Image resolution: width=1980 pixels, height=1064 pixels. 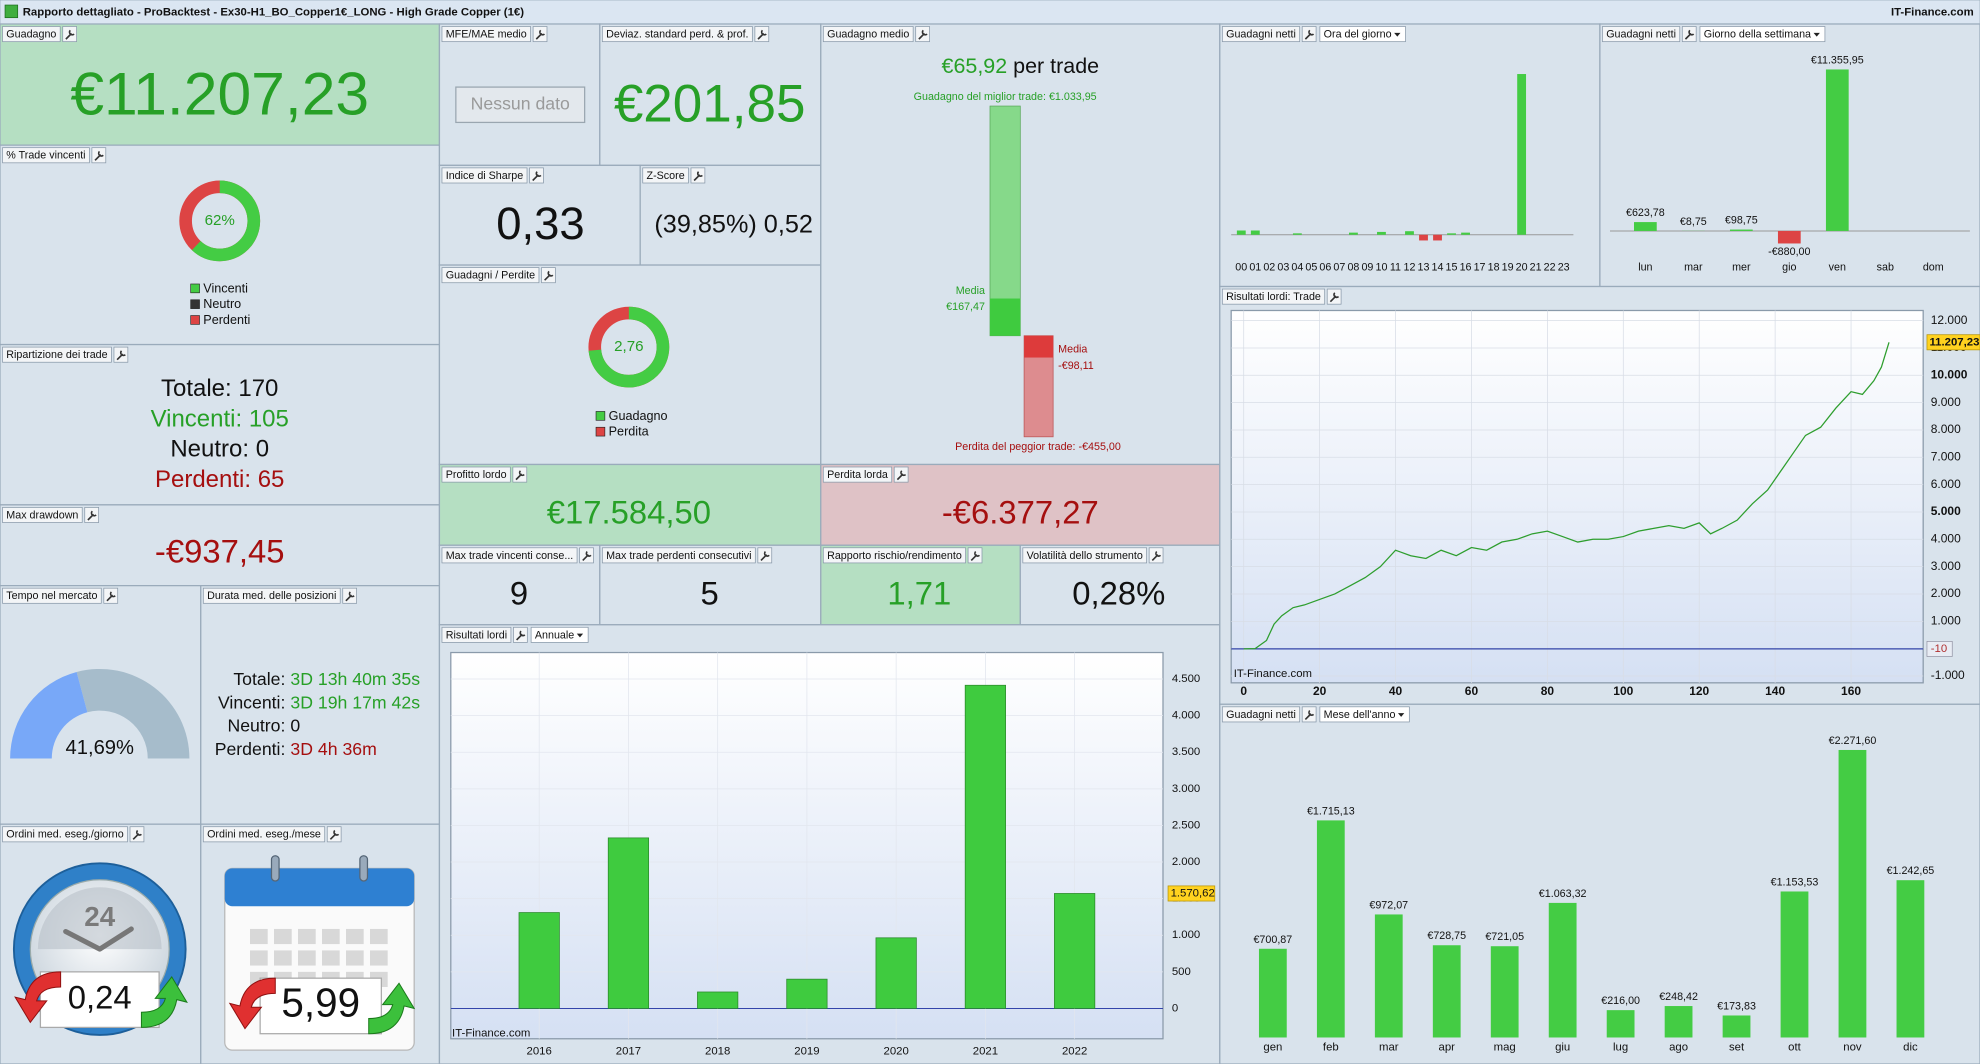 I want to click on breakdown-row-part: 170, so click(x=258, y=388).